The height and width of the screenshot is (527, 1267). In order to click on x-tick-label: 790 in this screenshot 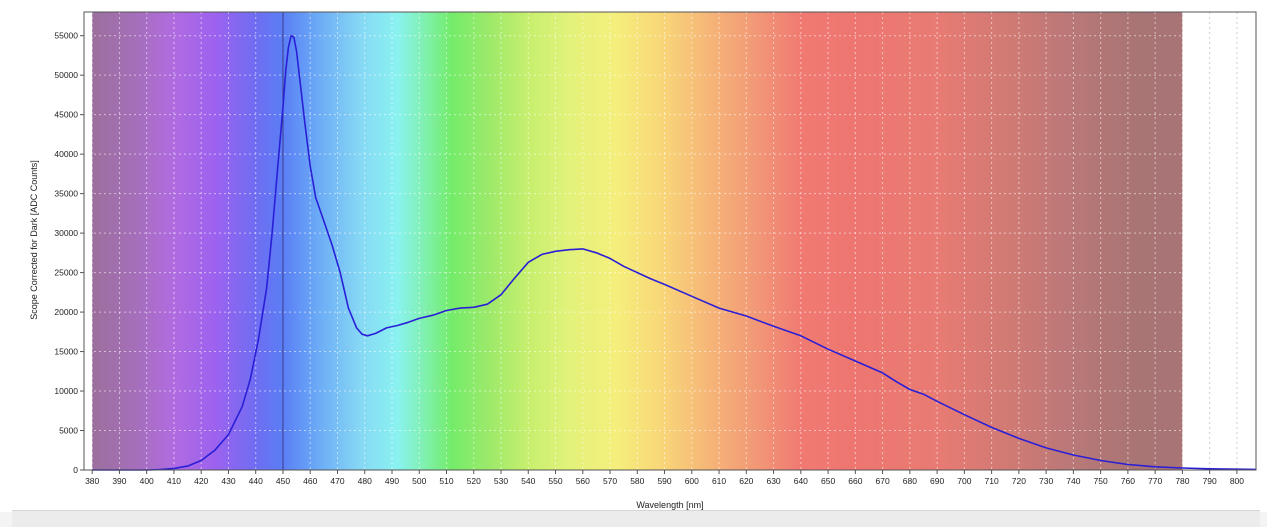, I will do `click(1210, 481)`.